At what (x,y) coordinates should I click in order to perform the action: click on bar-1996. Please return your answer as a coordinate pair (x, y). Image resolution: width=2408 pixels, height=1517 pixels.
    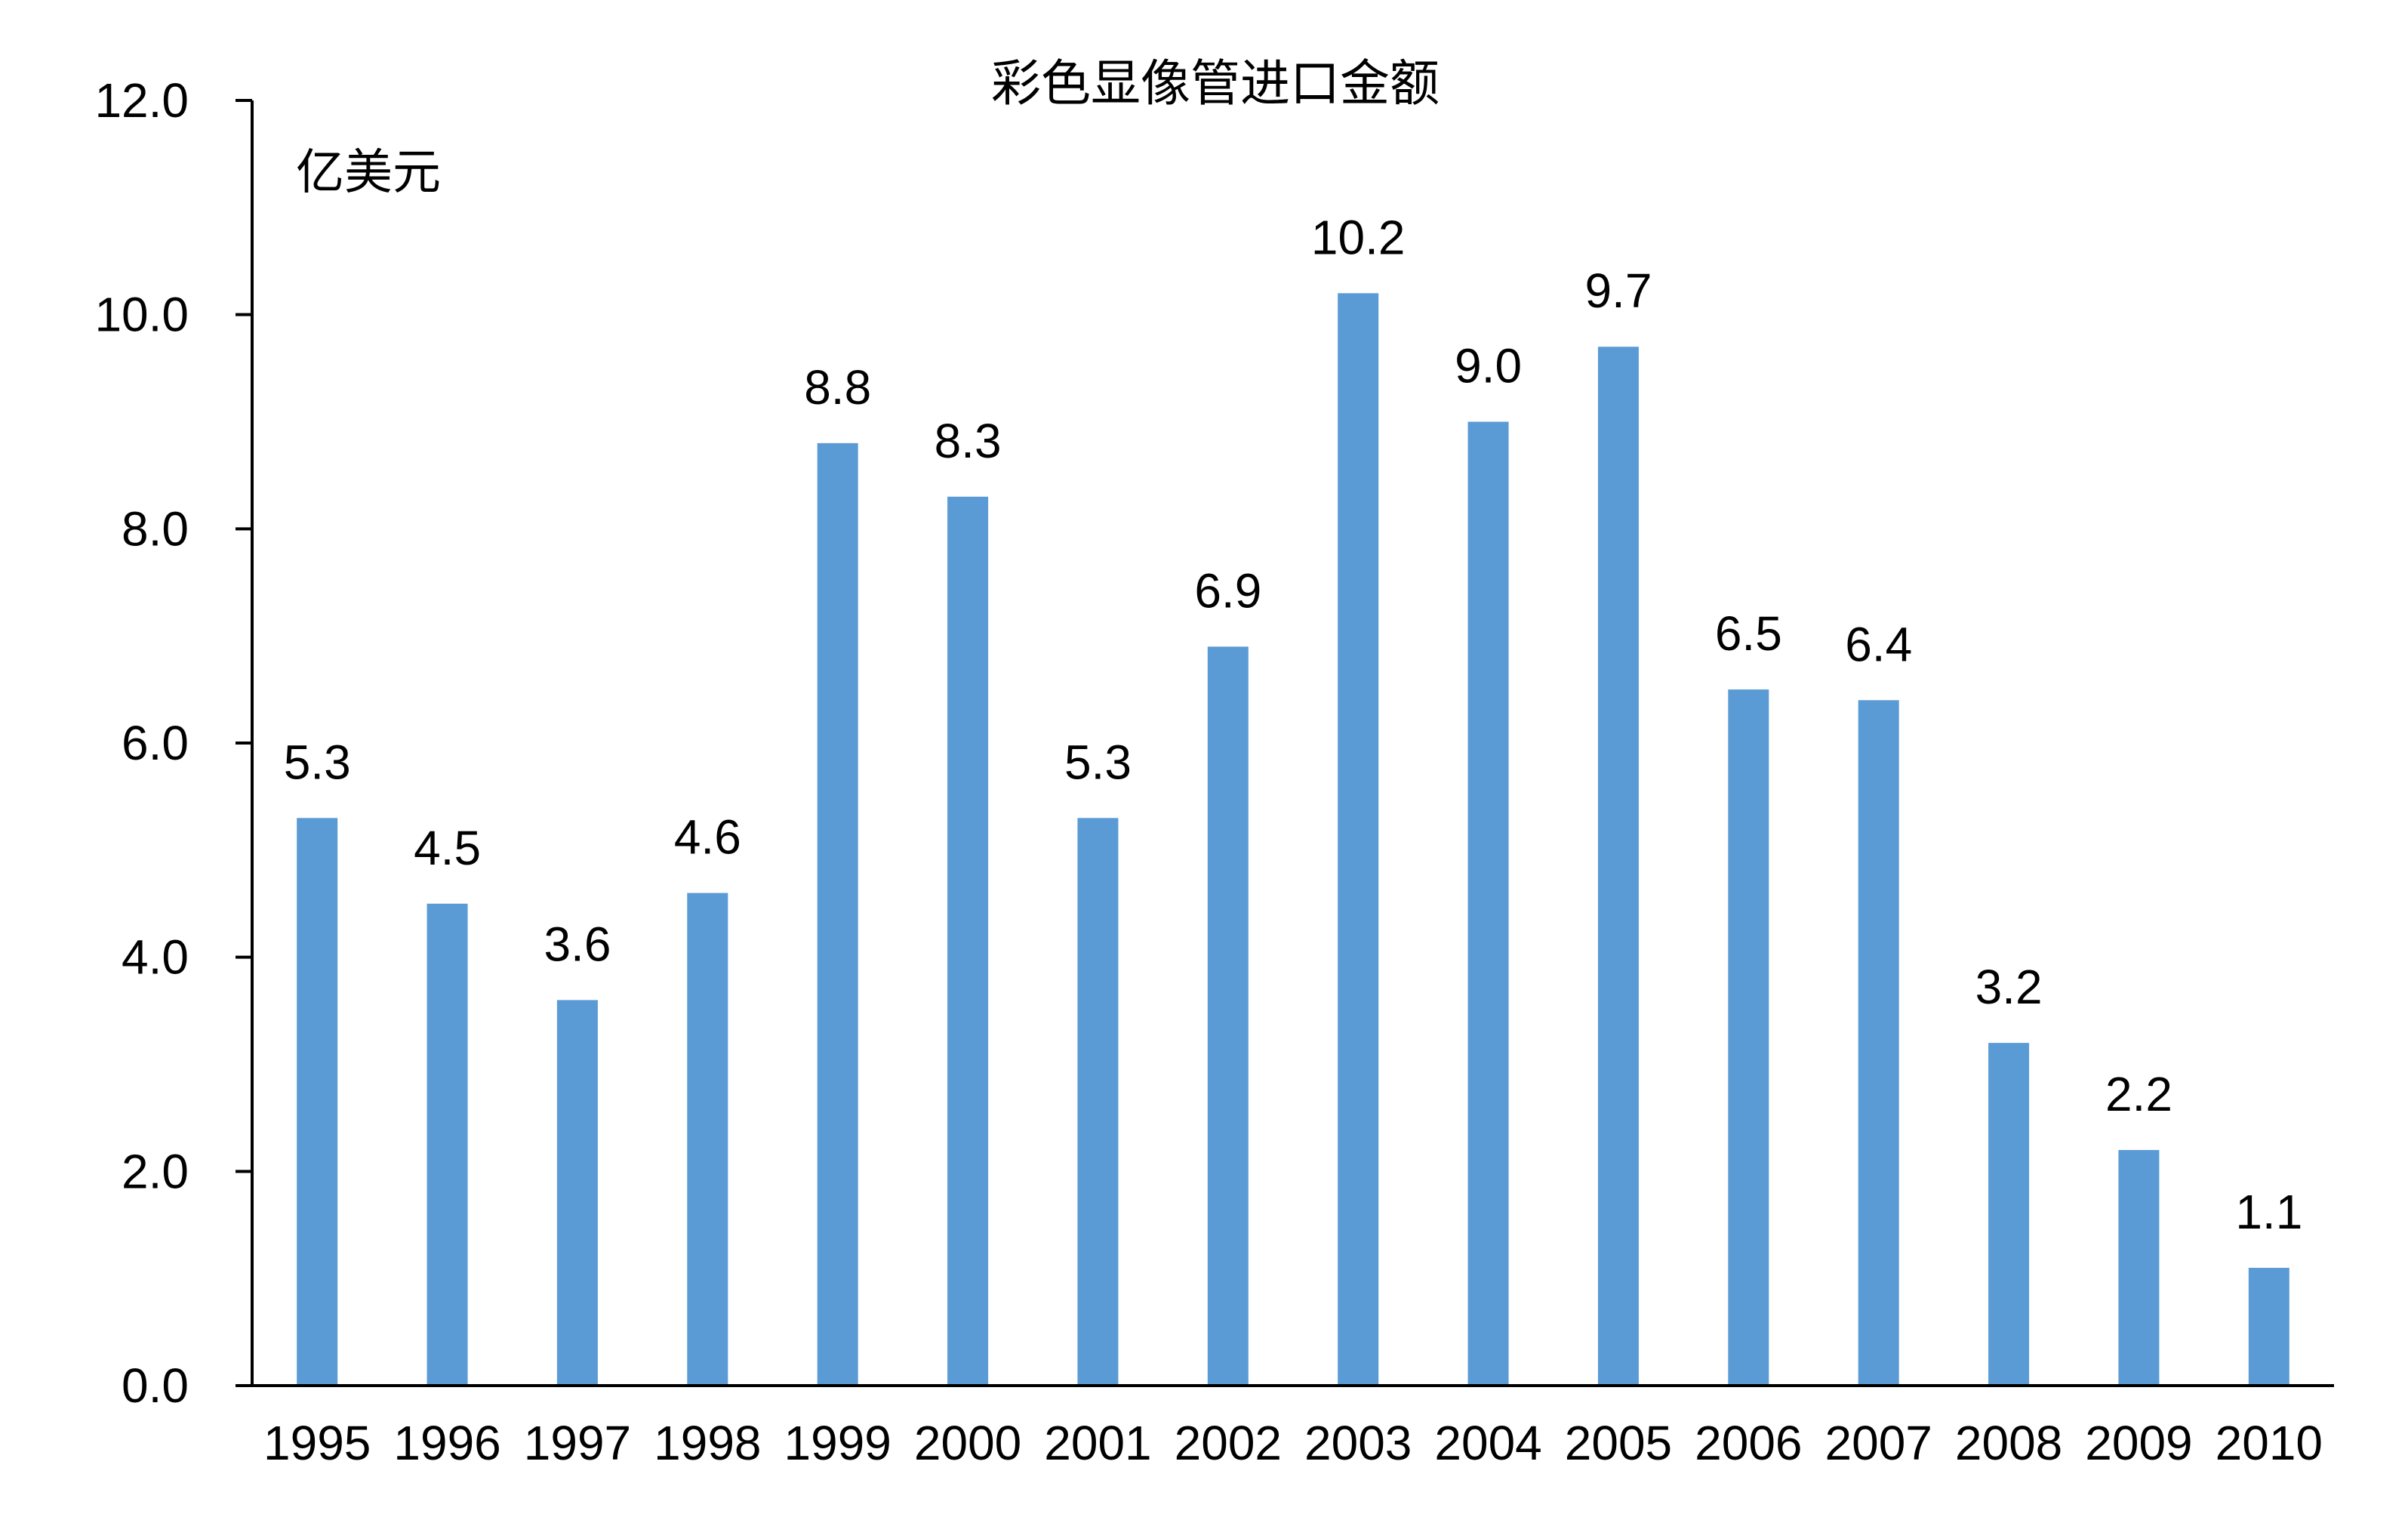
    Looking at the image, I should click on (447, 1144).